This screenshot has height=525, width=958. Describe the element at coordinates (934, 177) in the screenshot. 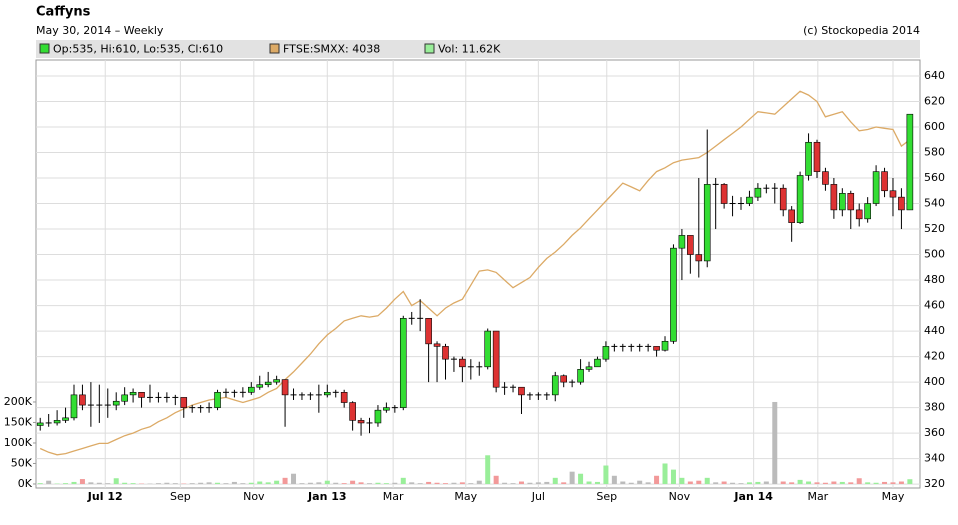

I see `y2-tick-label: 560` at that location.